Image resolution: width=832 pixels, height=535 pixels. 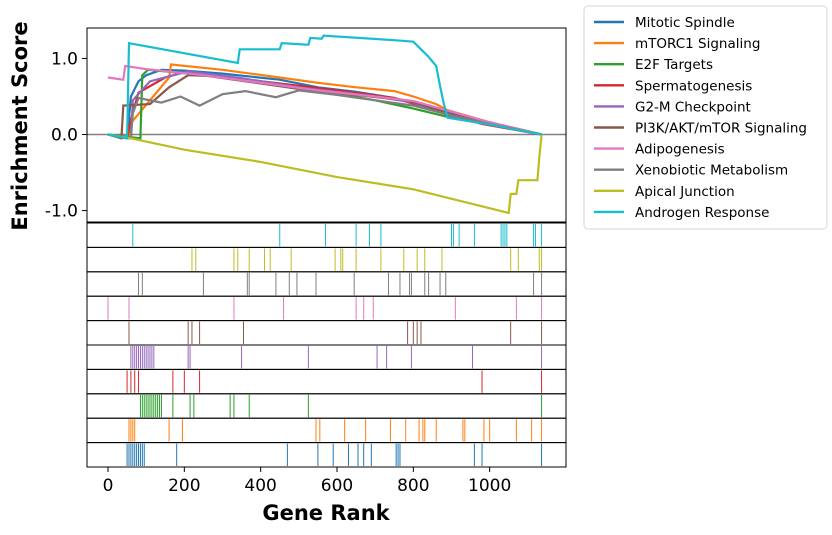 I want to click on legend-label: Xenobiotic Metabolism, so click(x=711, y=171).